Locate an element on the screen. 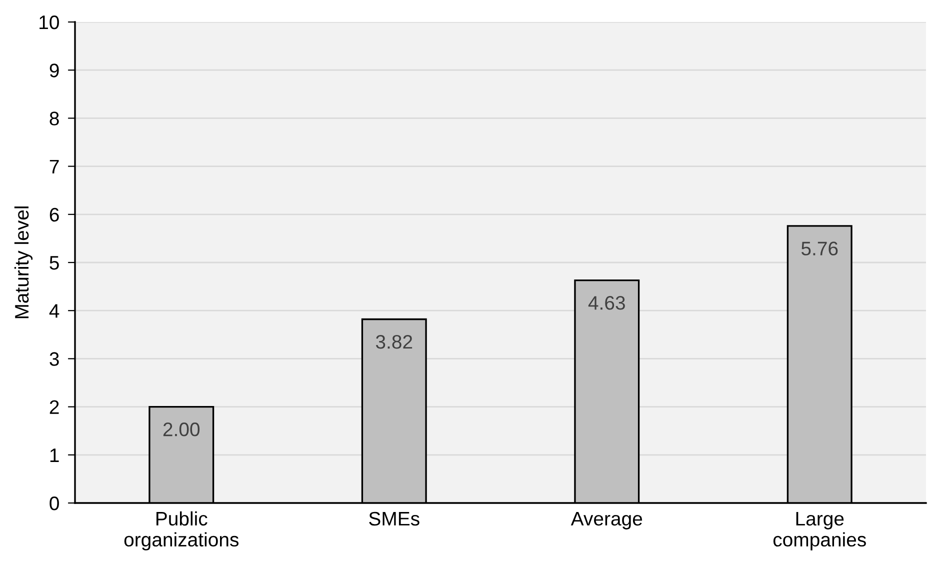 This screenshot has height=583, width=928. y-tick-label: 6 is located at coordinates (54, 215).